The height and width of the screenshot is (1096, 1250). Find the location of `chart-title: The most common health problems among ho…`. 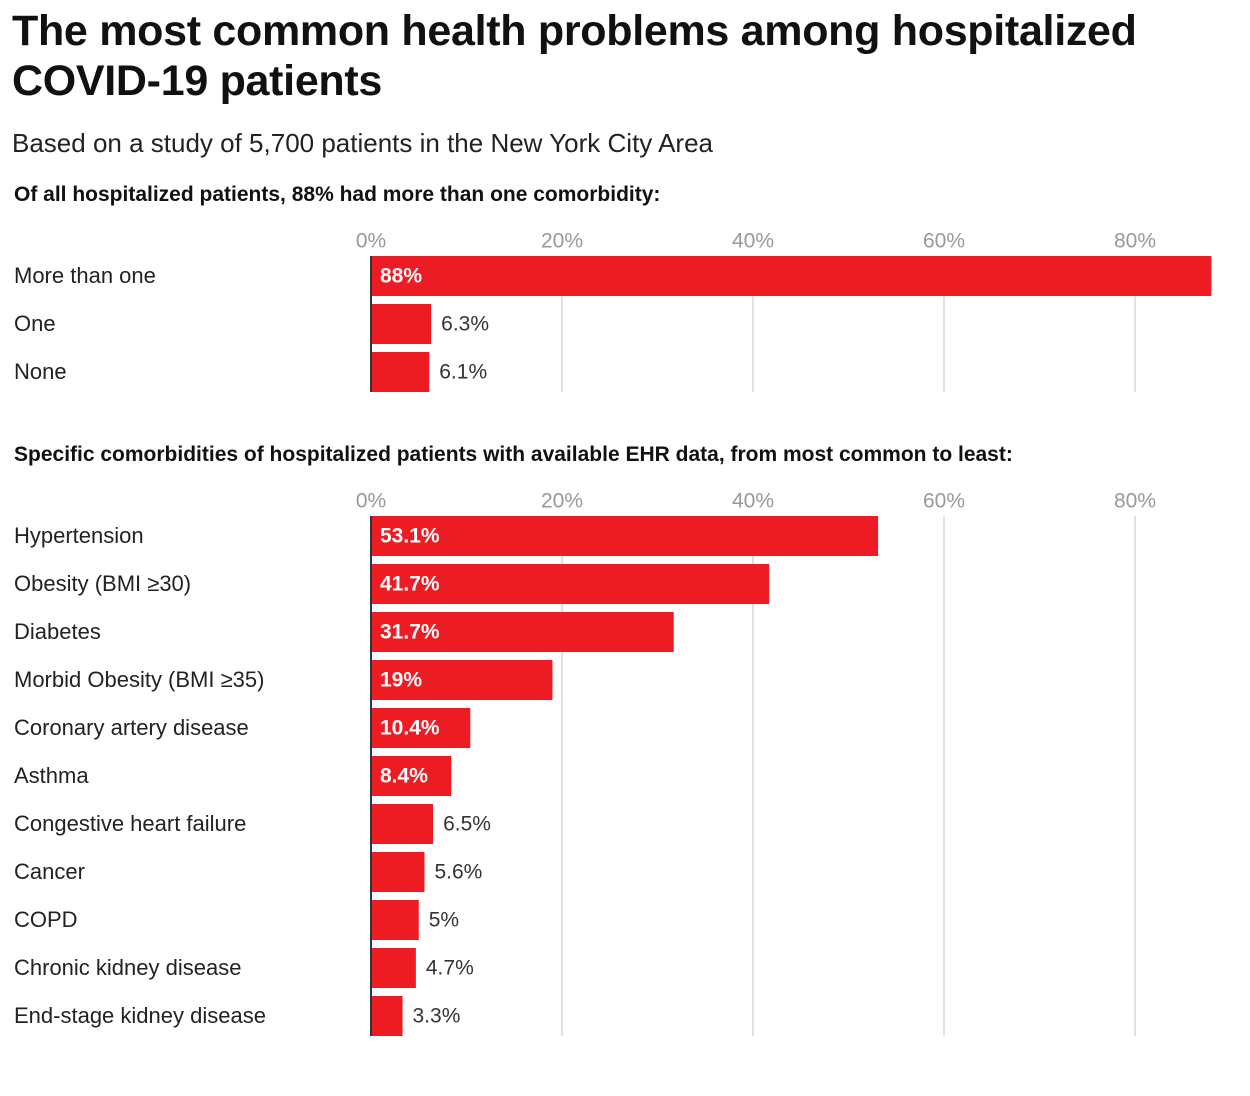

chart-title: The most common health problems among ho… is located at coordinates (574, 56).